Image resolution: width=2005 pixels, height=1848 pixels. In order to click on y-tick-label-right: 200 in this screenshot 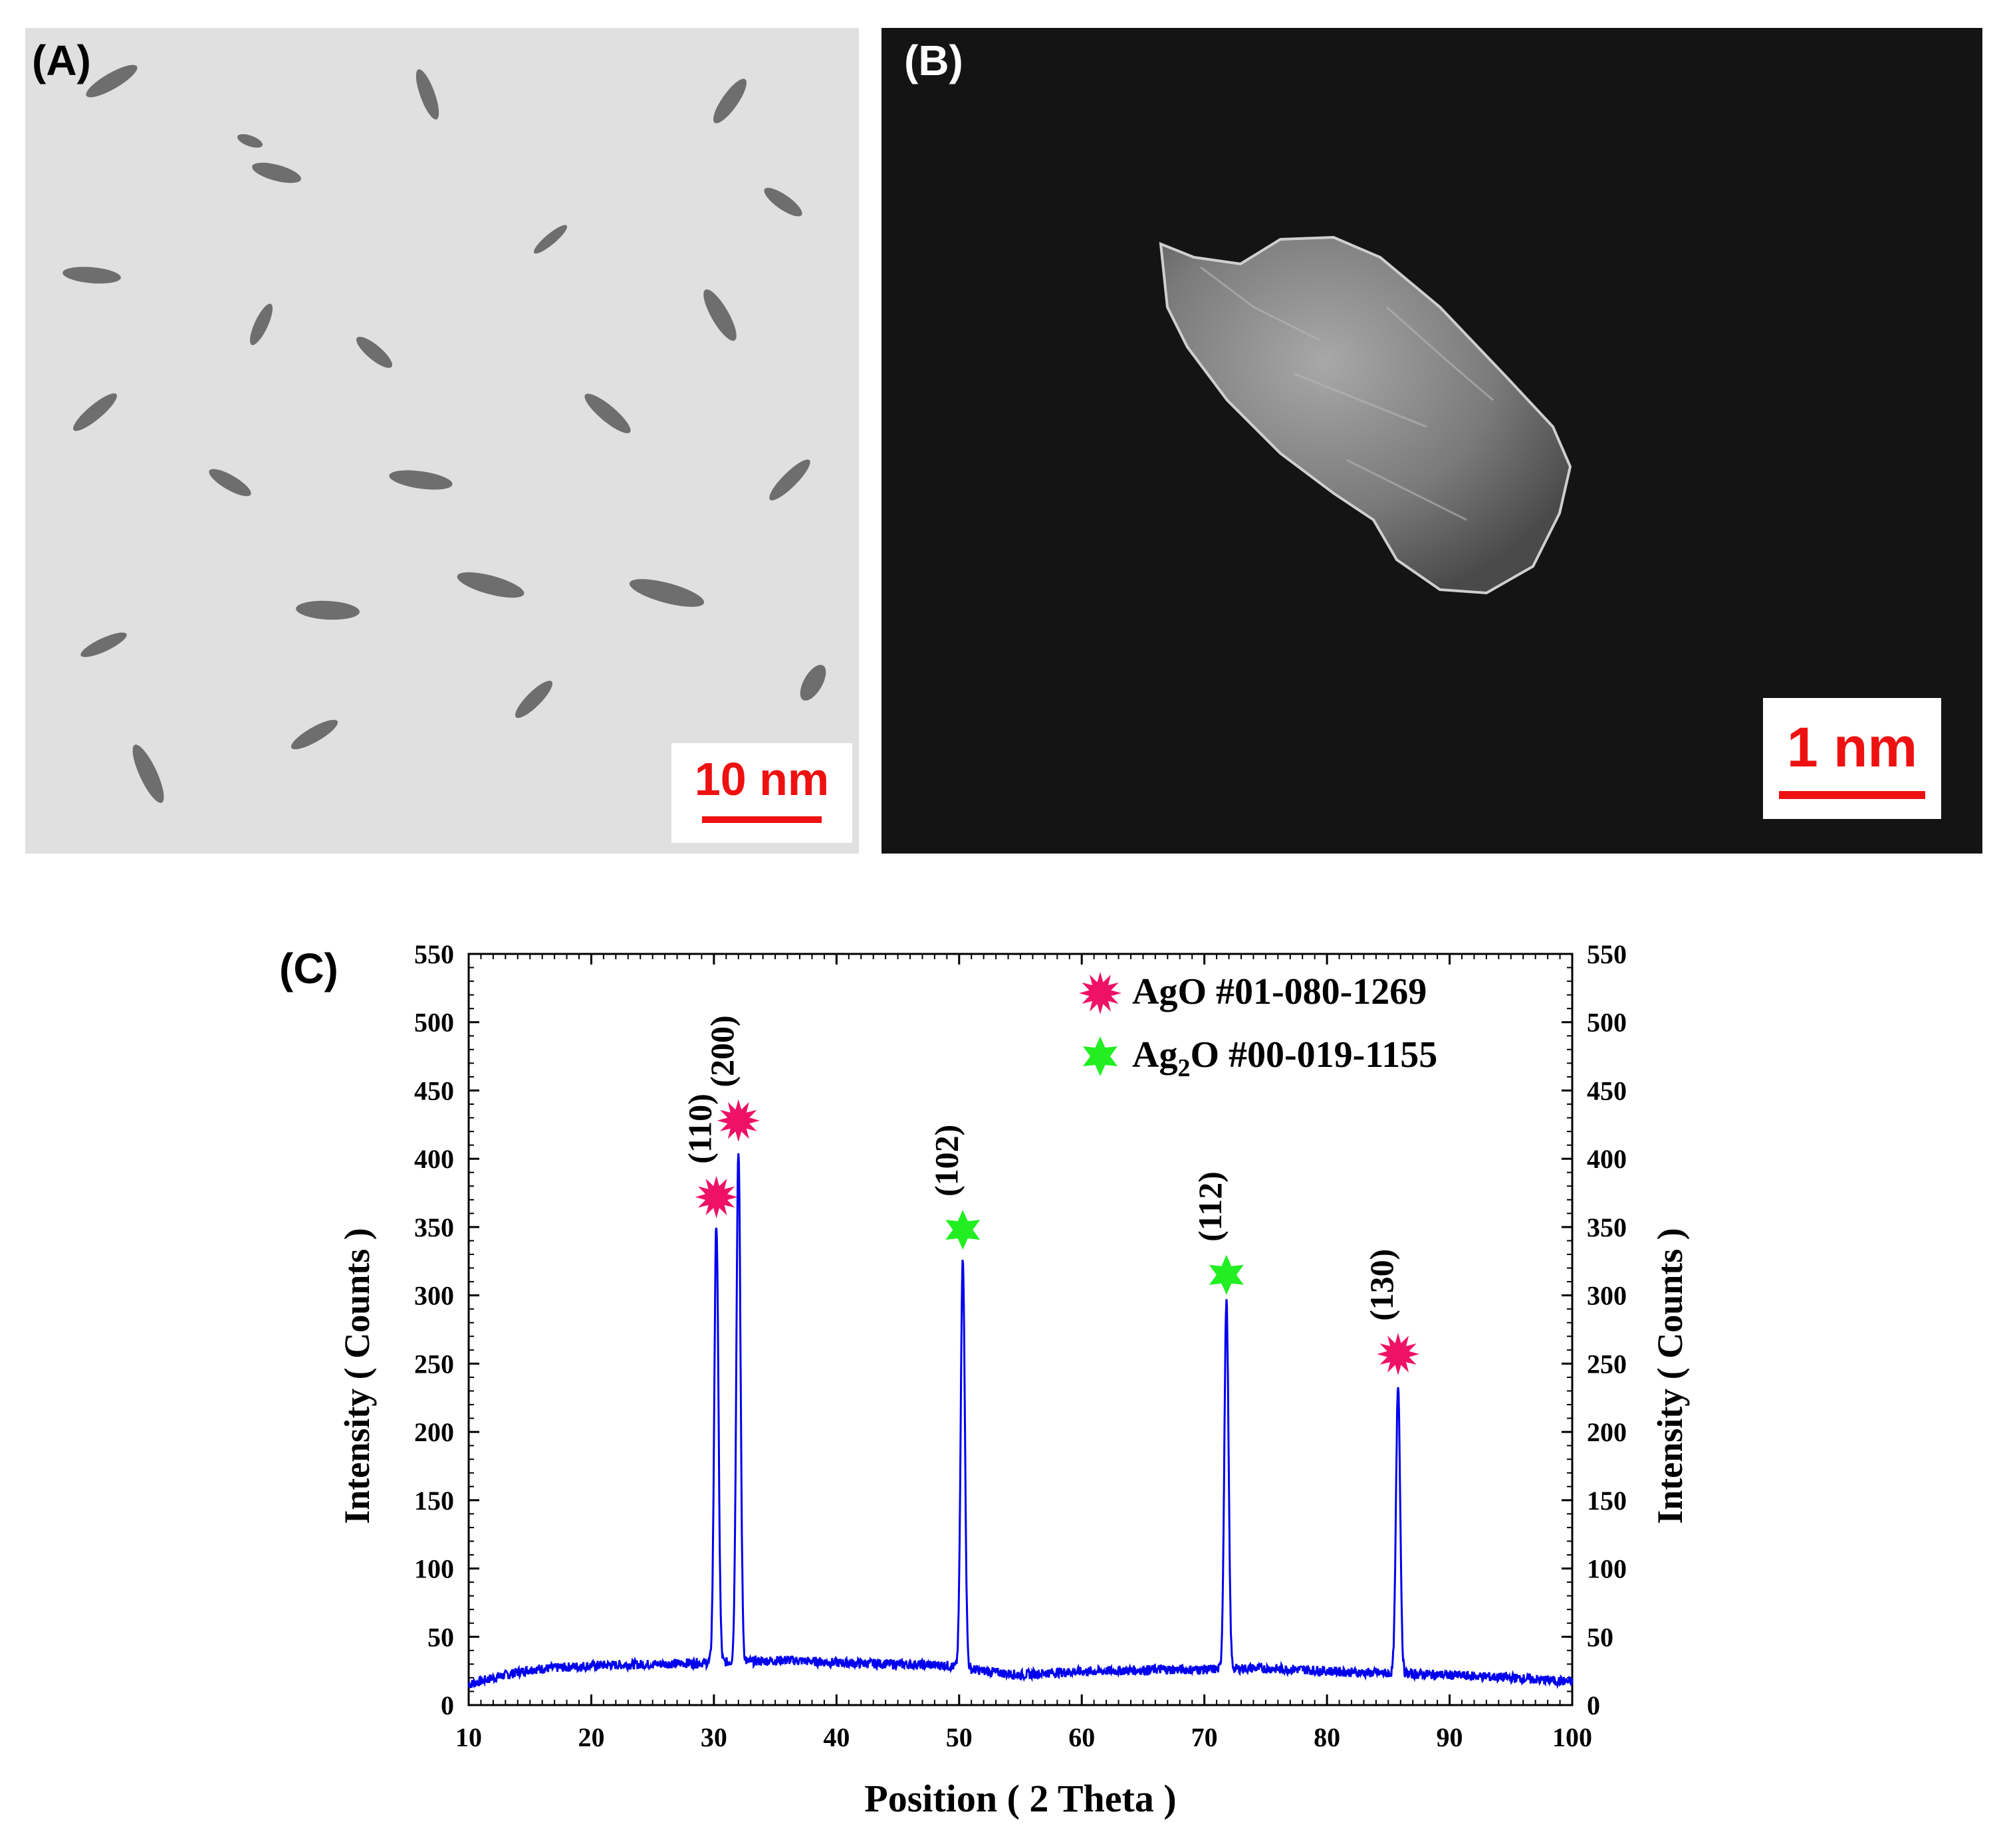, I will do `click(1607, 1432)`.